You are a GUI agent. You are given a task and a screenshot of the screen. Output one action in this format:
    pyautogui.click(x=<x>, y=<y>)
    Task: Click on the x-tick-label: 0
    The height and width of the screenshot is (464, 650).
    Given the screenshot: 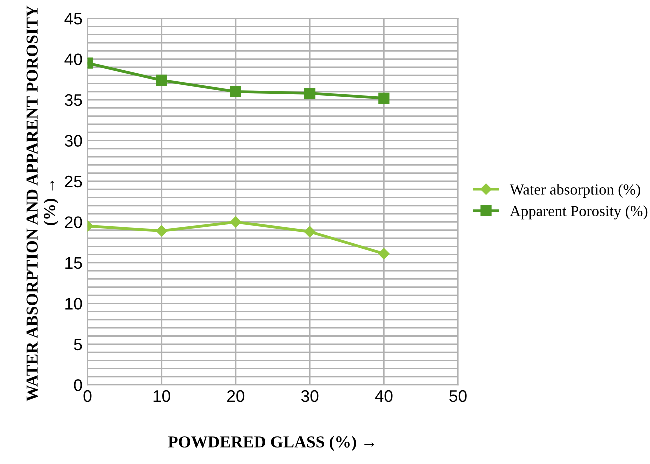 What is the action you would take?
    pyautogui.click(x=88, y=396)
    